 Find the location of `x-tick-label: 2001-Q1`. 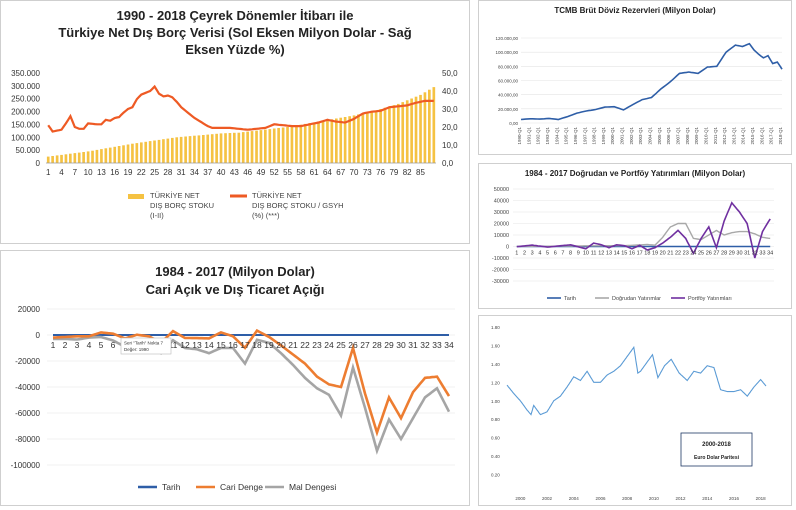

x-tick-label: 2001-Q1 is located at coordinates (622, 136).